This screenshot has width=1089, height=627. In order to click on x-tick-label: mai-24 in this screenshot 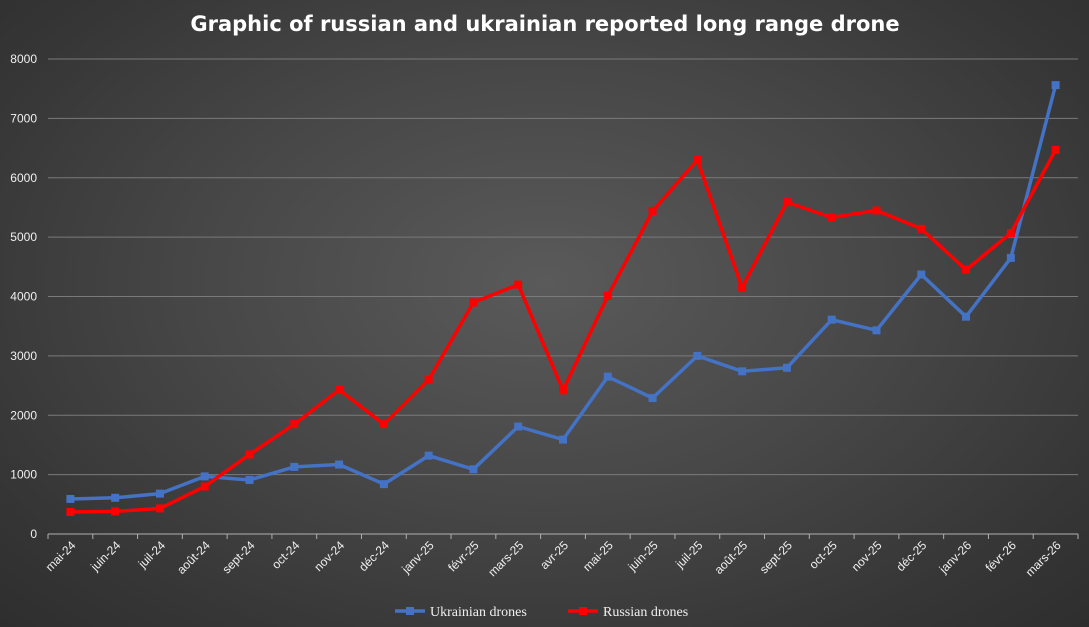, I will do `click(61, 556)`.